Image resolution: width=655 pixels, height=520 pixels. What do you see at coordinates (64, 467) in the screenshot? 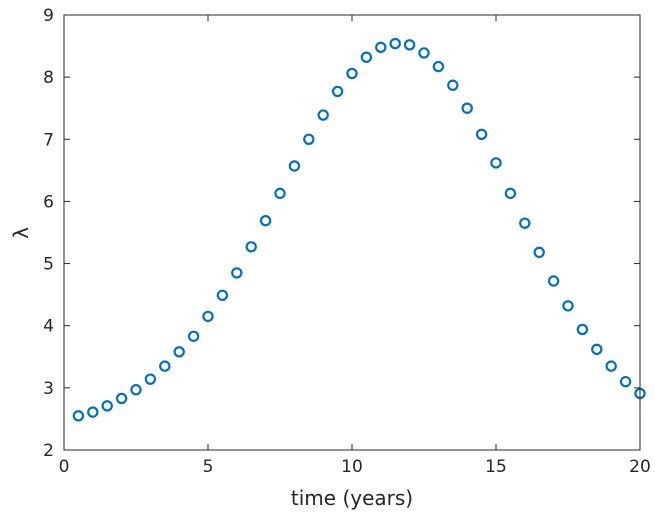
I see `x-tick-label: 0` at bounding box center [64, 467].